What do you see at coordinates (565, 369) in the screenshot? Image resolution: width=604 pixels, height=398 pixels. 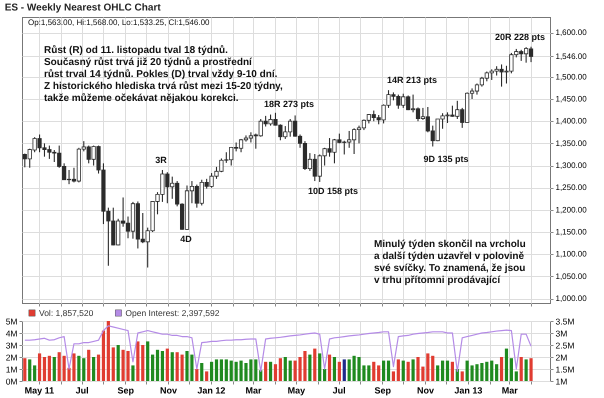 I see `y2-tick-label: 1.5M` at bounding box center [565, 369].